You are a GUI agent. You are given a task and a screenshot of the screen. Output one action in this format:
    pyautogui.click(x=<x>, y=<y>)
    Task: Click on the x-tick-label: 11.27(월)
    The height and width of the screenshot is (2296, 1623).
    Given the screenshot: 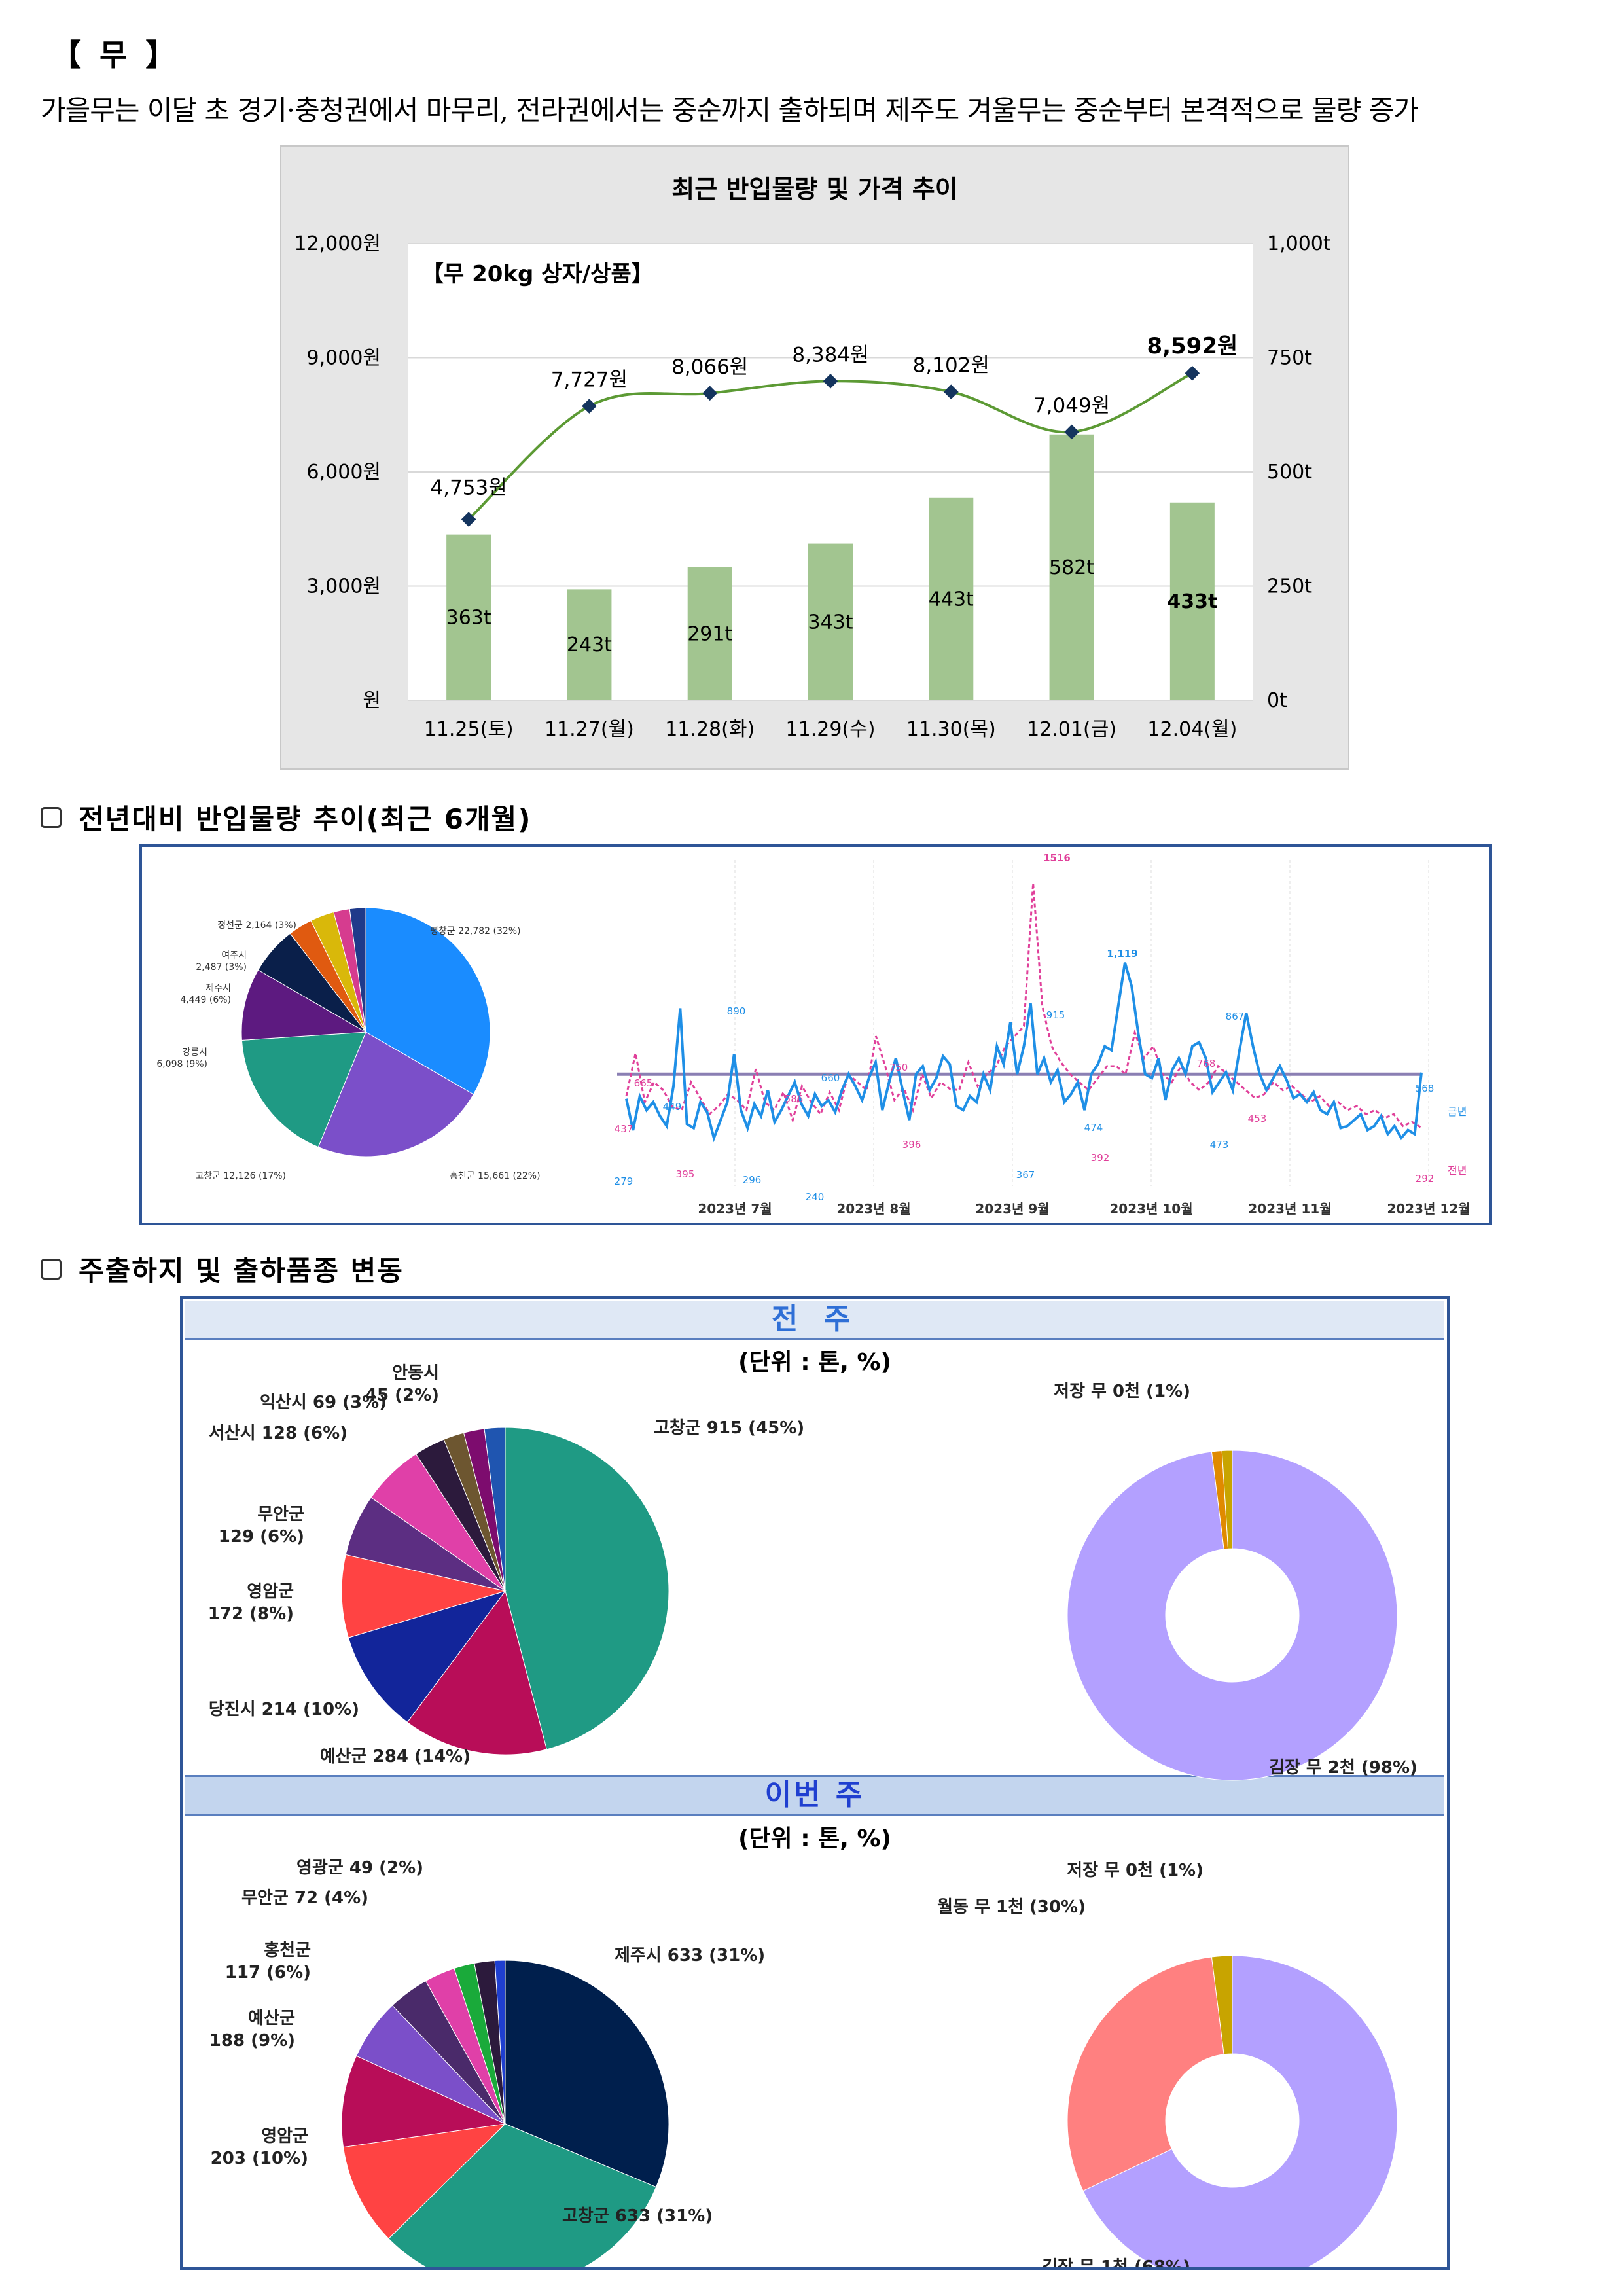 What is the action you would take?
    pyautogui.click(x=589, y=729)
    